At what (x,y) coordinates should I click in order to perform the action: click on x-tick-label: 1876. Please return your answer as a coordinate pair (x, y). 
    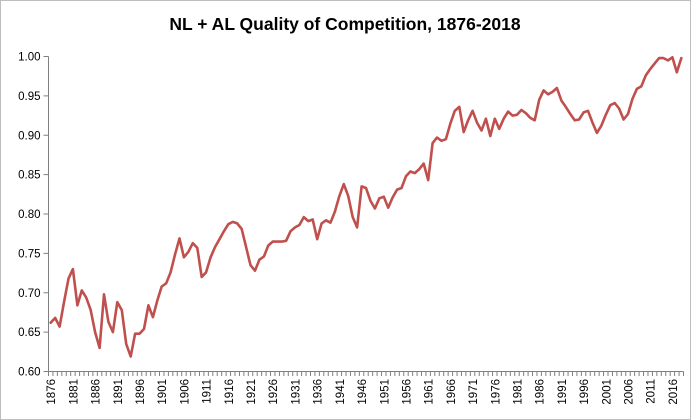
    Looking at the image, I should click on (52, 392).